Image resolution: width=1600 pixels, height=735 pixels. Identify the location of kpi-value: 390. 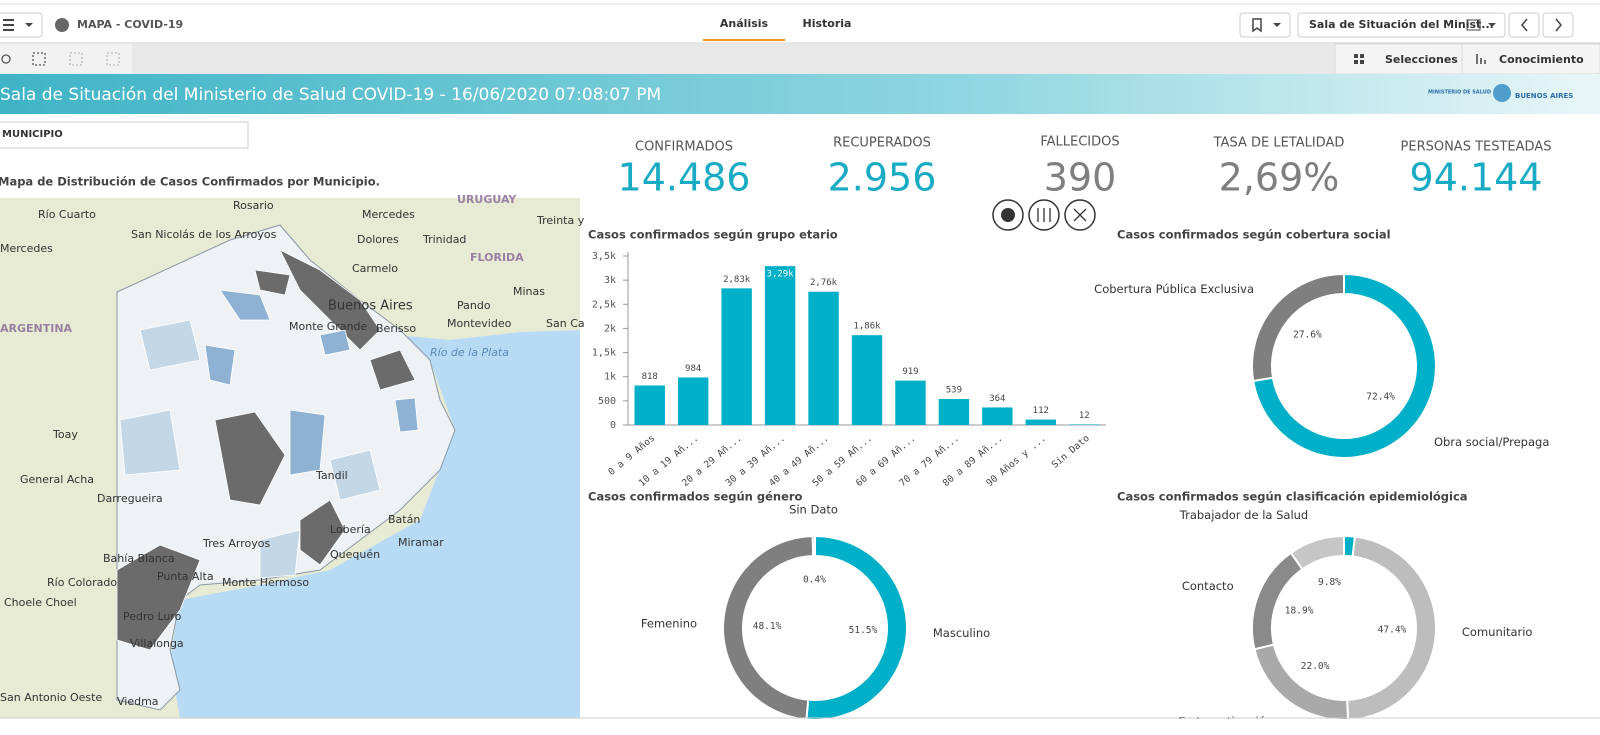
(1080, 178).